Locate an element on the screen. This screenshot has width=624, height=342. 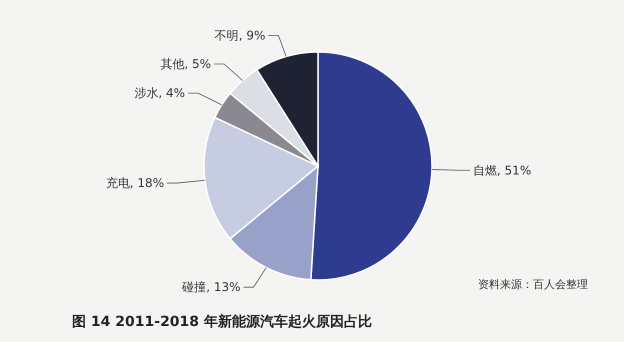
text: 资料来源：百人会整理 is located at coordinates (533, 284).